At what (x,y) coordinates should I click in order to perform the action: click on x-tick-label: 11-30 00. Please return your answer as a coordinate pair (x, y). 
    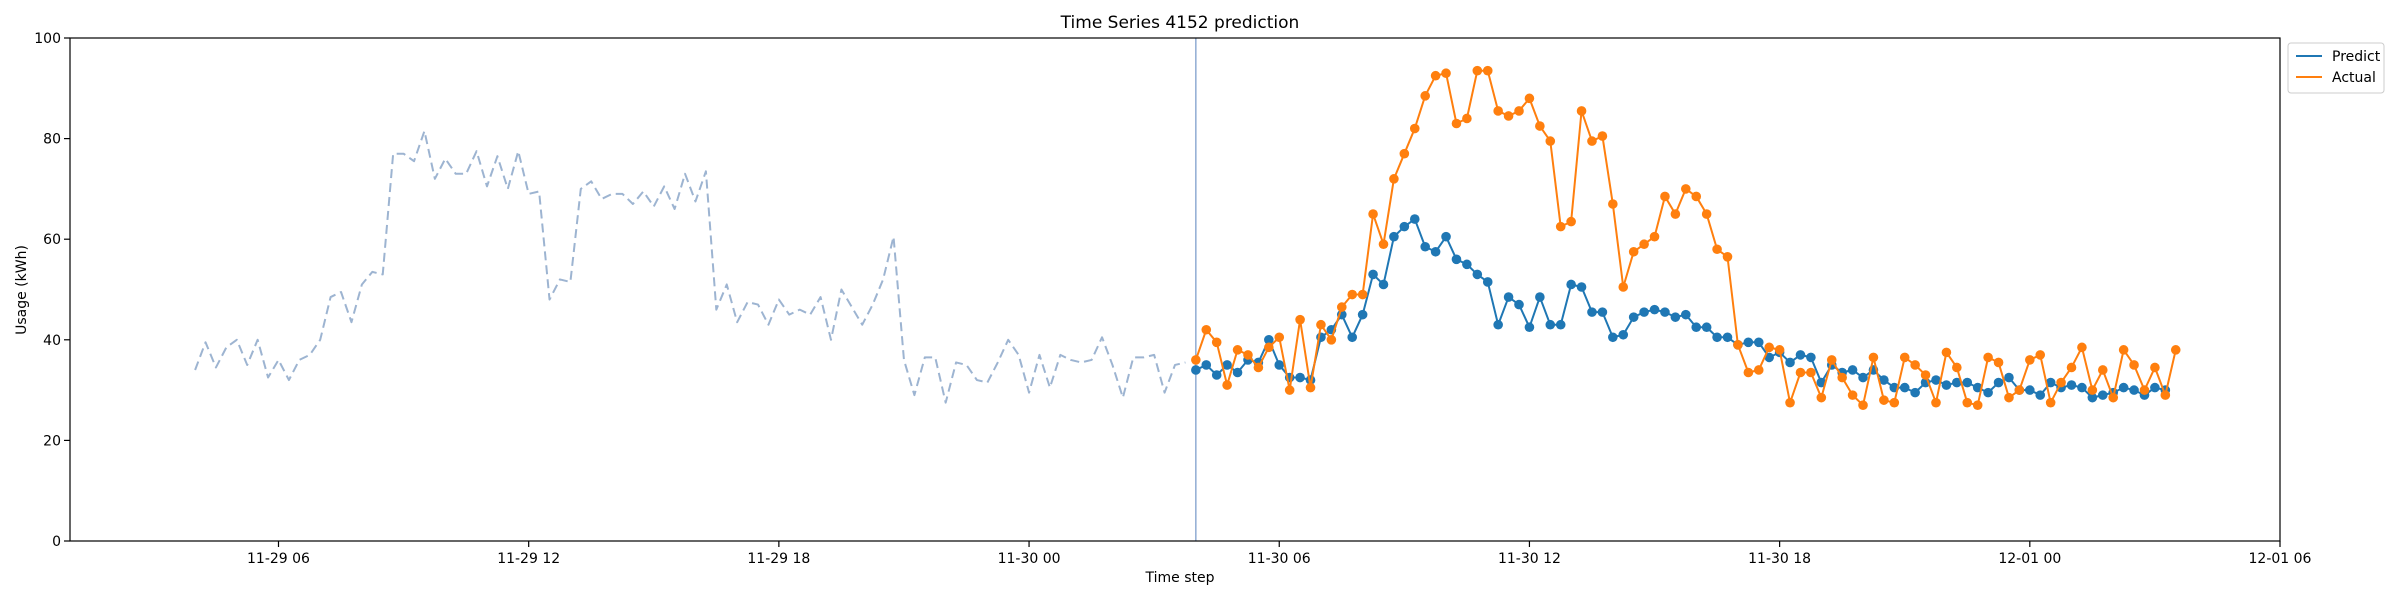
    Looking at the image, I should click on (1029, 559).